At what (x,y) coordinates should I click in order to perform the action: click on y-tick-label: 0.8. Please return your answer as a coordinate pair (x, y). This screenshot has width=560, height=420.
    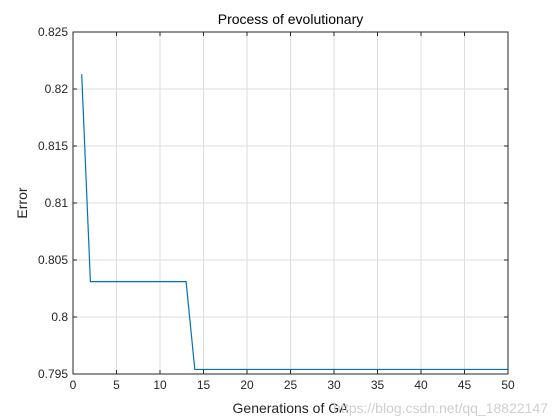
    Looking at the image, I should click on (59, 317).